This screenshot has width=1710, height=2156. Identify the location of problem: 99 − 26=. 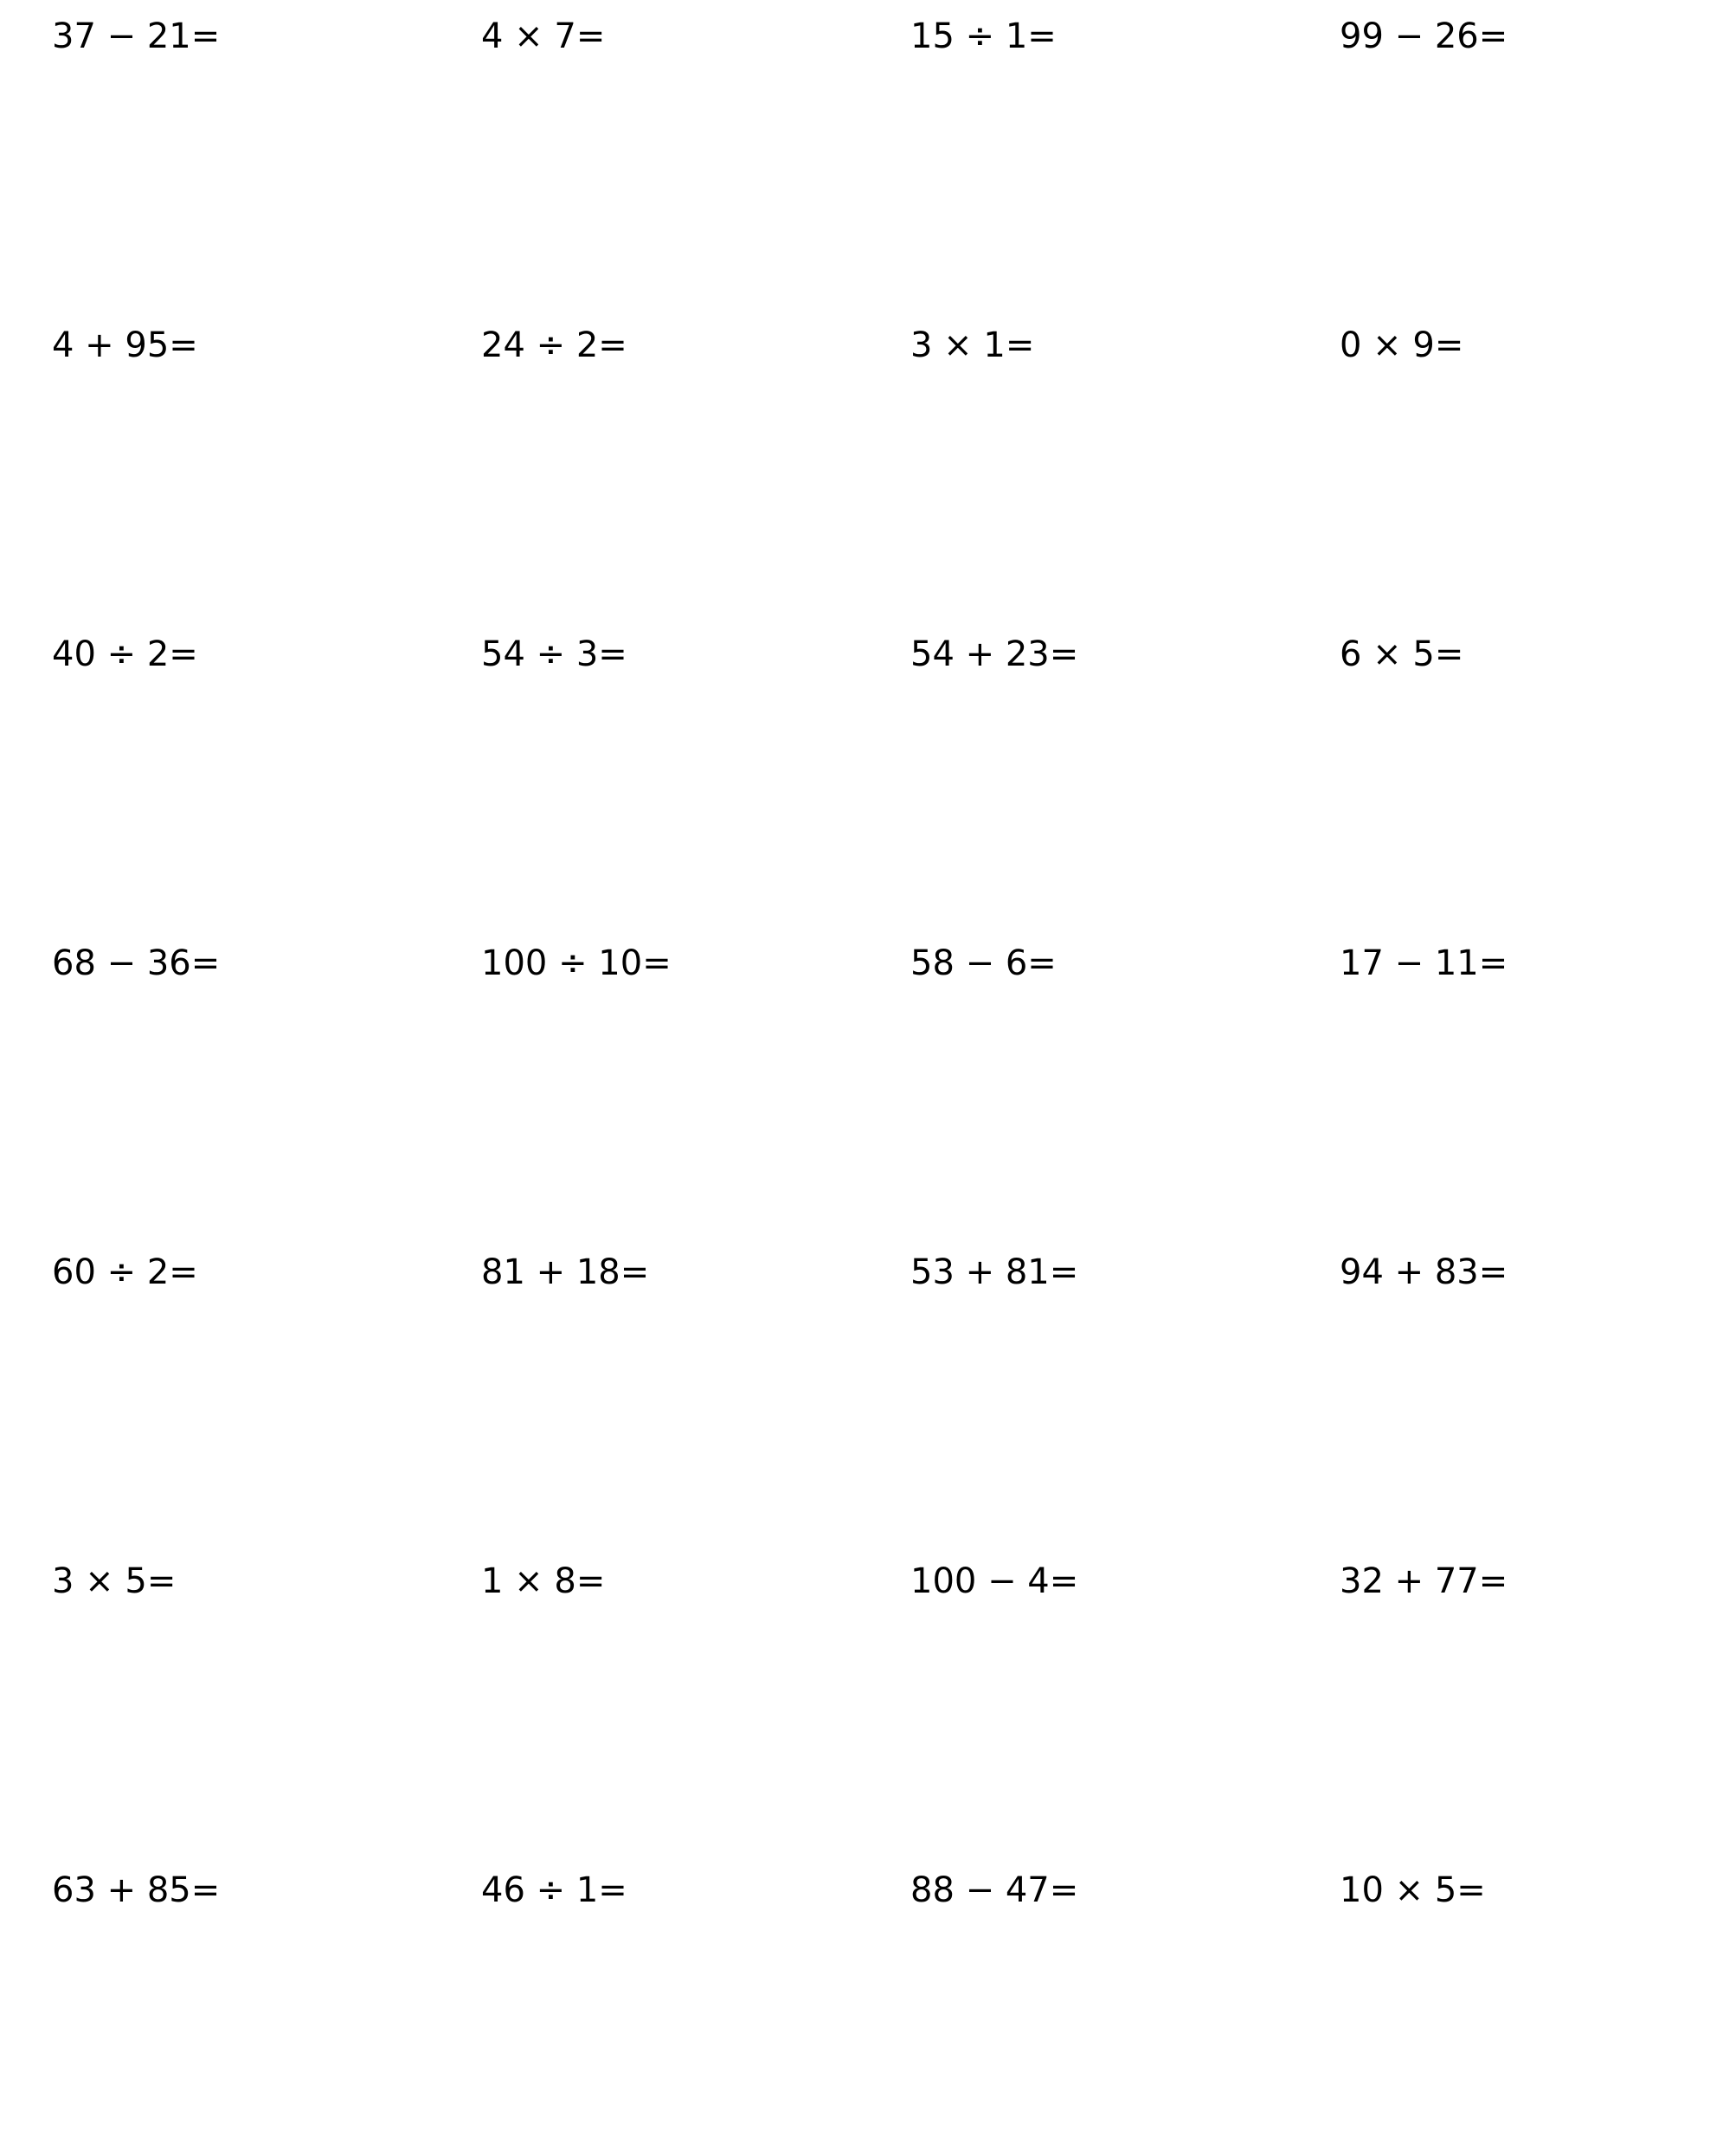
(1424, 36).